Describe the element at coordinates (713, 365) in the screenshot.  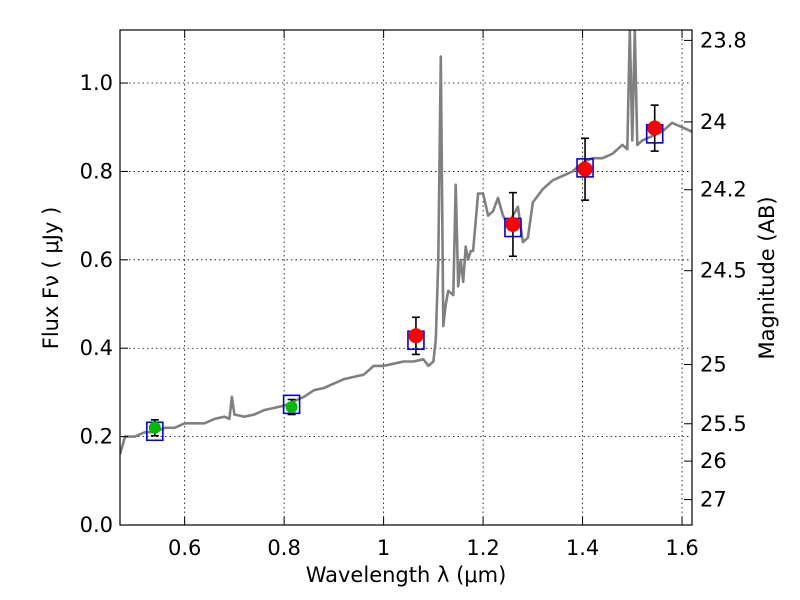
I see `mag-tick-label: 25` at that location.